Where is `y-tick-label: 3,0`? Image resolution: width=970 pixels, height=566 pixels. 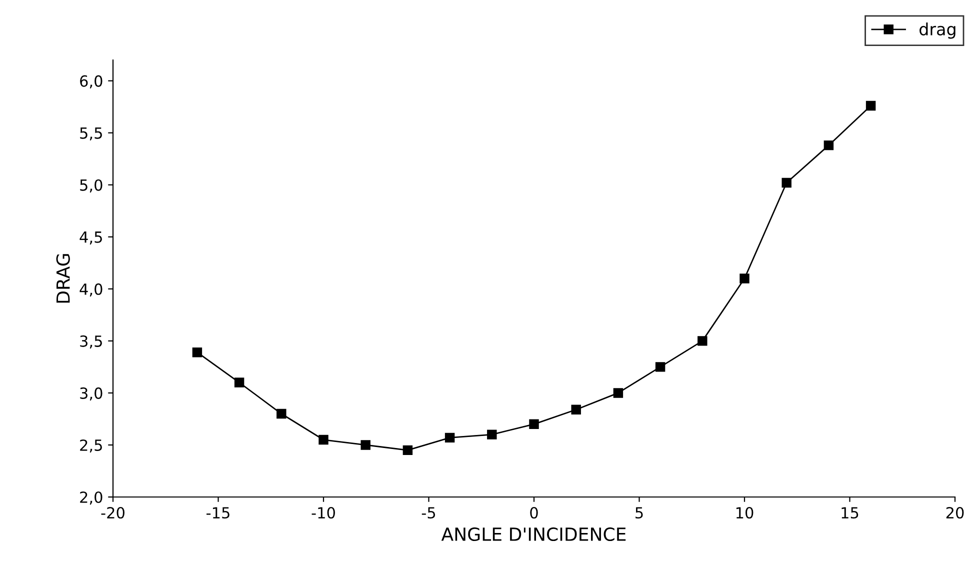
y-tick-label: 3,0 is located at coordinates (91, 394).